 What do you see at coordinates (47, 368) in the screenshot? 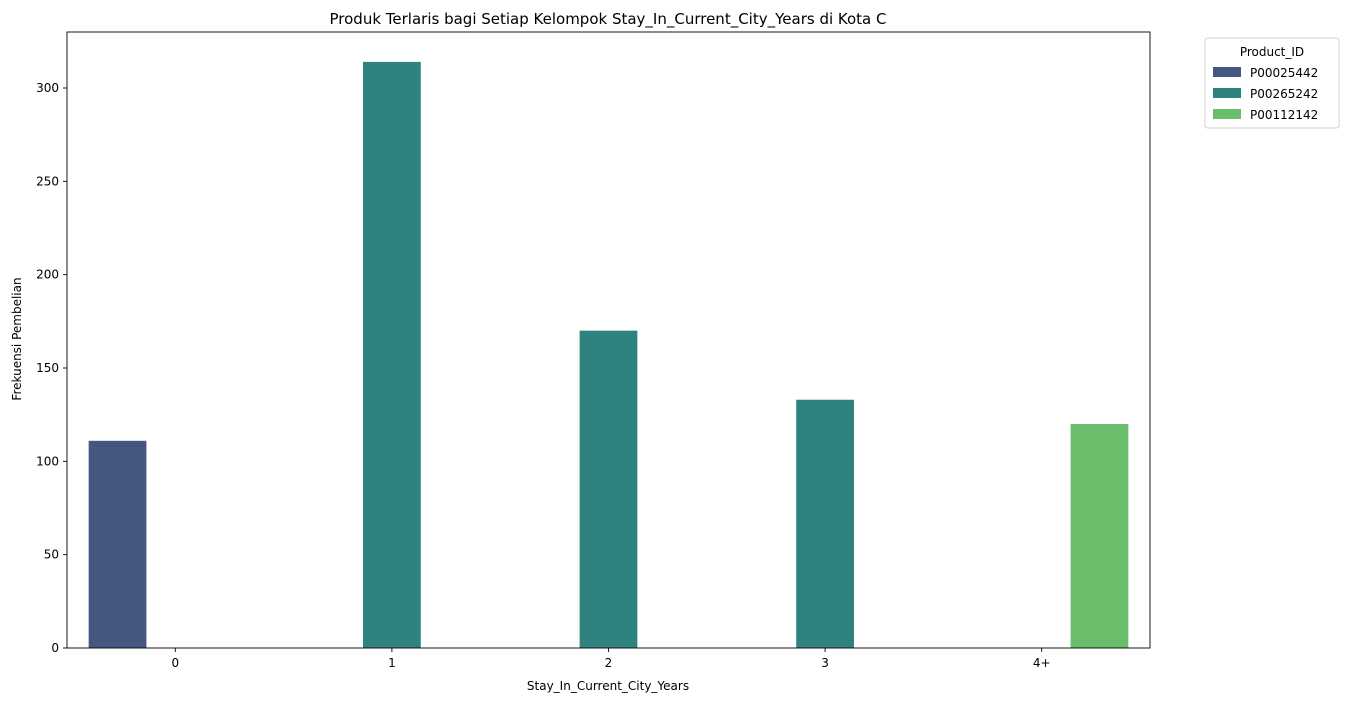
I see `y-tick-label: 150` at bounding box center [47, 368].